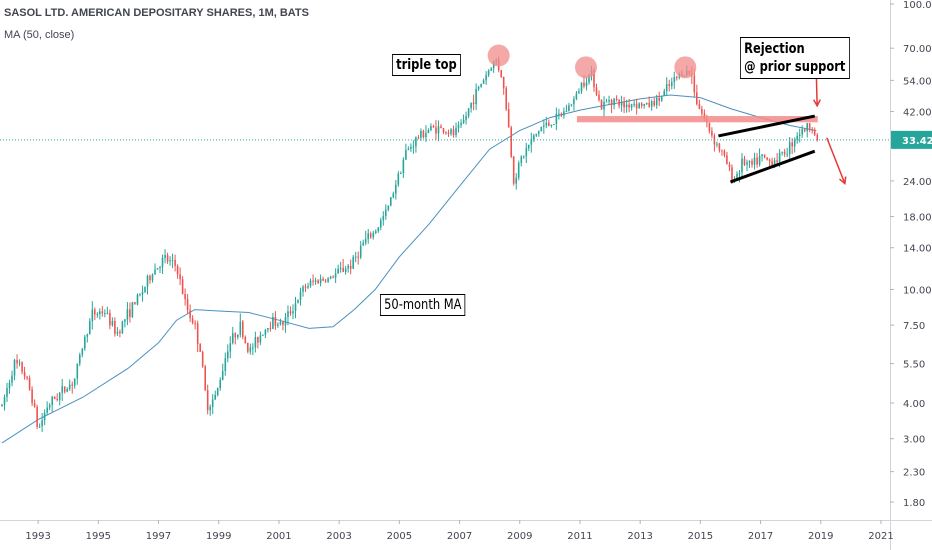  I want to click on x-tick-label: 2005, so click(399, 536).